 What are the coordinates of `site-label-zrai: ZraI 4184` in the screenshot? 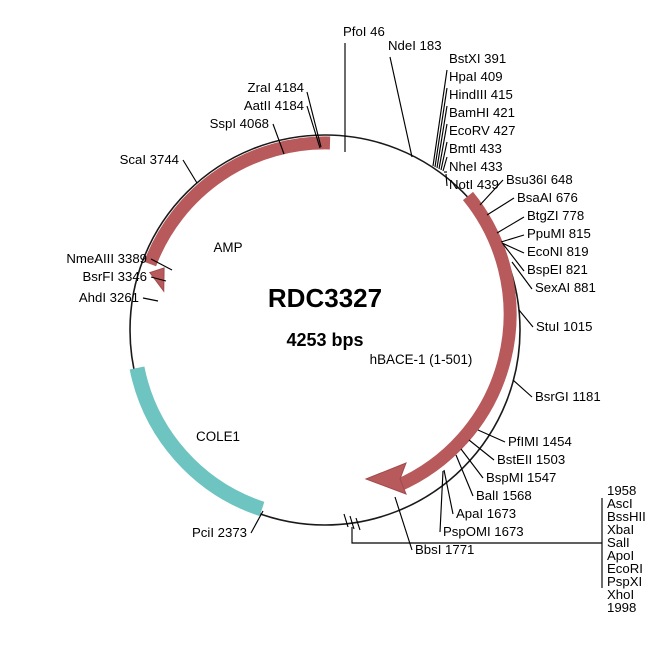 It's located at (276, 87).